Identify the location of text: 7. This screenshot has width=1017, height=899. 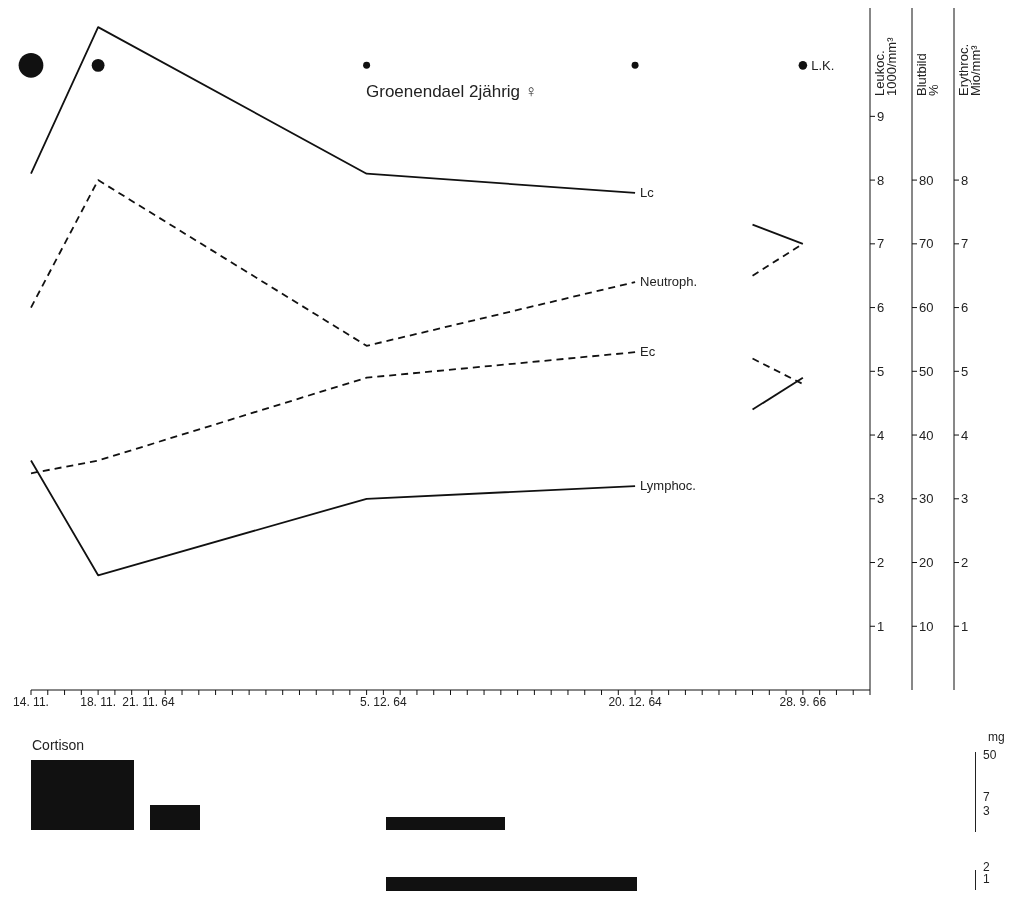
(986, 797).